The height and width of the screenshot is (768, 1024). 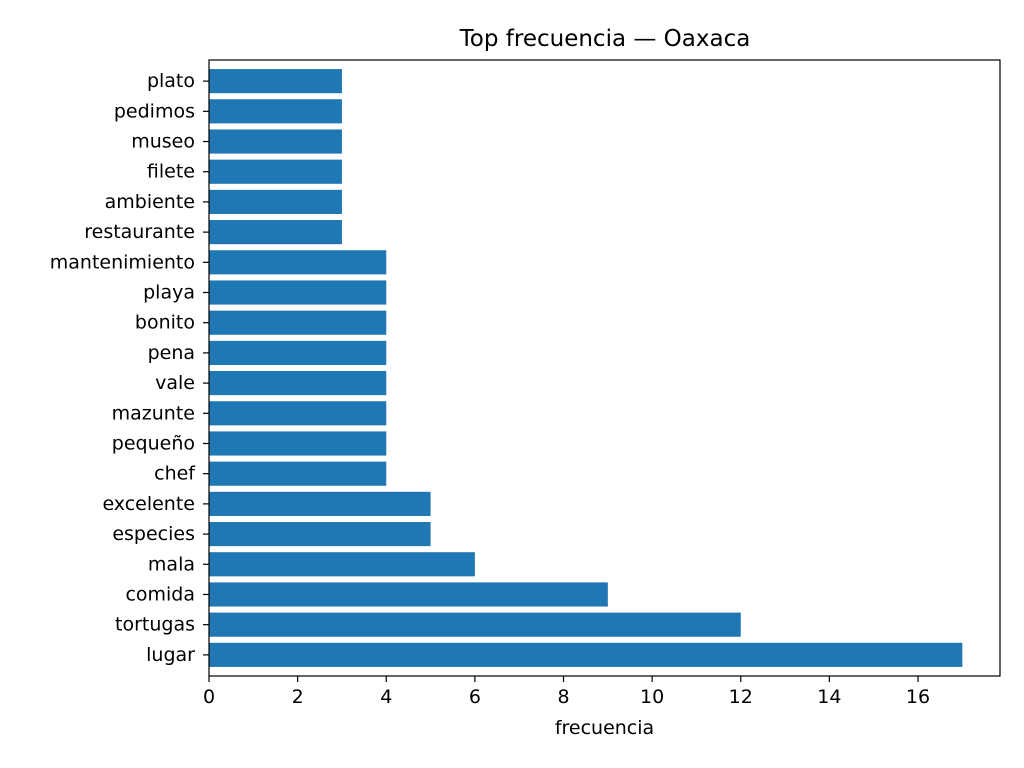 I want to click on y-tick-label: tortugas, so click(x=155, y=625).